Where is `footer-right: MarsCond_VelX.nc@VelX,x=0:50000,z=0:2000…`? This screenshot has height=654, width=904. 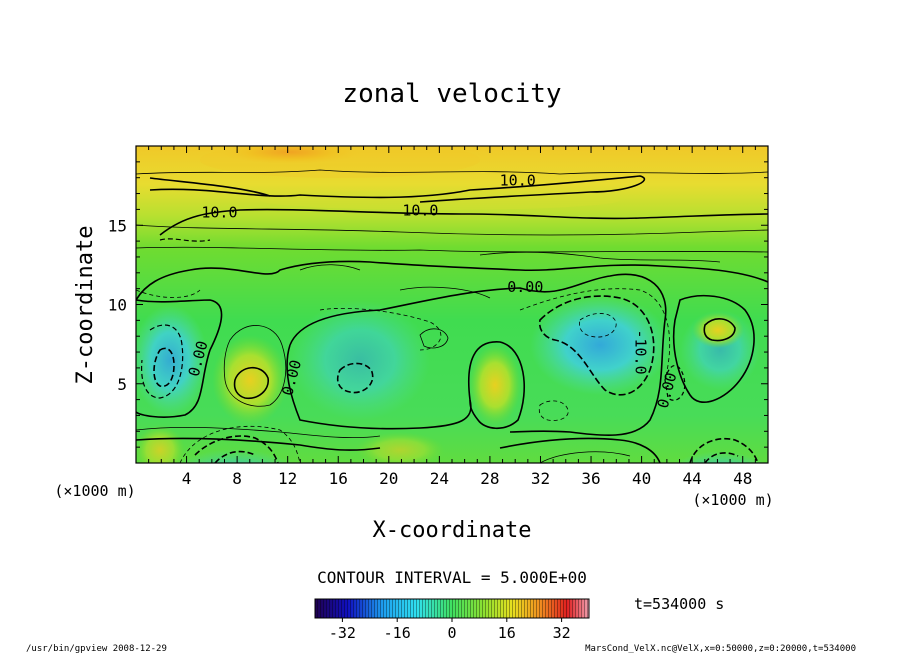 footer-right: MarsCond_VelX.nc@VelX,x=0:50000,z=0:2000… is located at coordinates (720, 649).